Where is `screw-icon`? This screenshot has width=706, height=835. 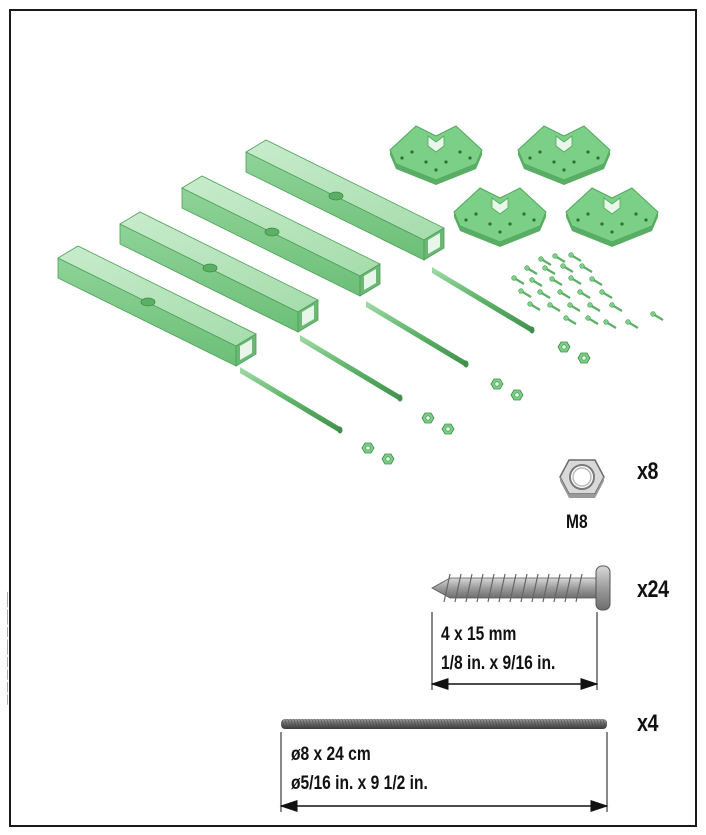
screw-icon is located at coordinates (521, 588).